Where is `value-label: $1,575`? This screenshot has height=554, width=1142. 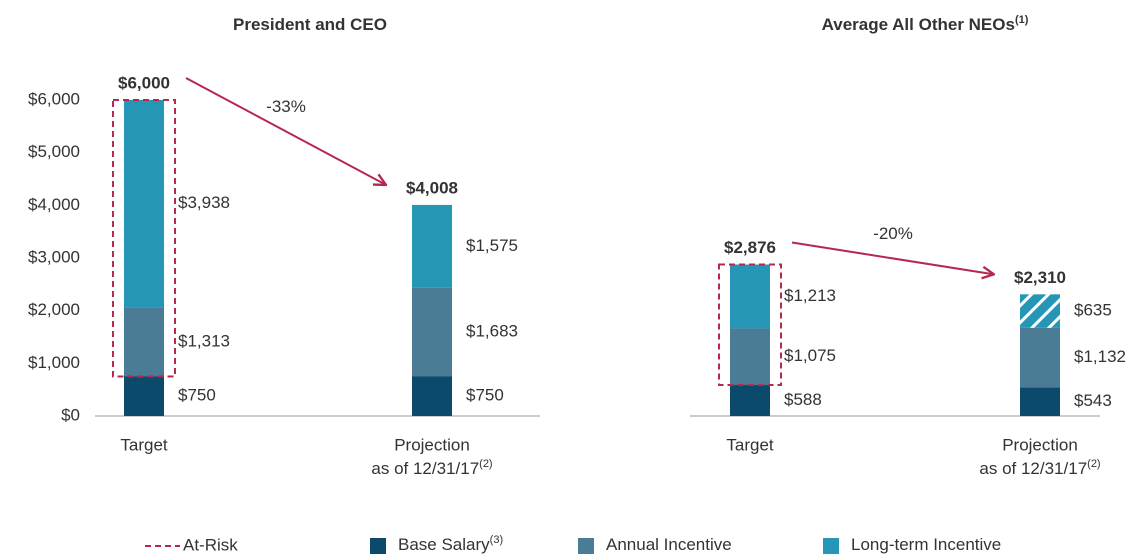 value-label: $1,575 is located at coordinates (492, 245).